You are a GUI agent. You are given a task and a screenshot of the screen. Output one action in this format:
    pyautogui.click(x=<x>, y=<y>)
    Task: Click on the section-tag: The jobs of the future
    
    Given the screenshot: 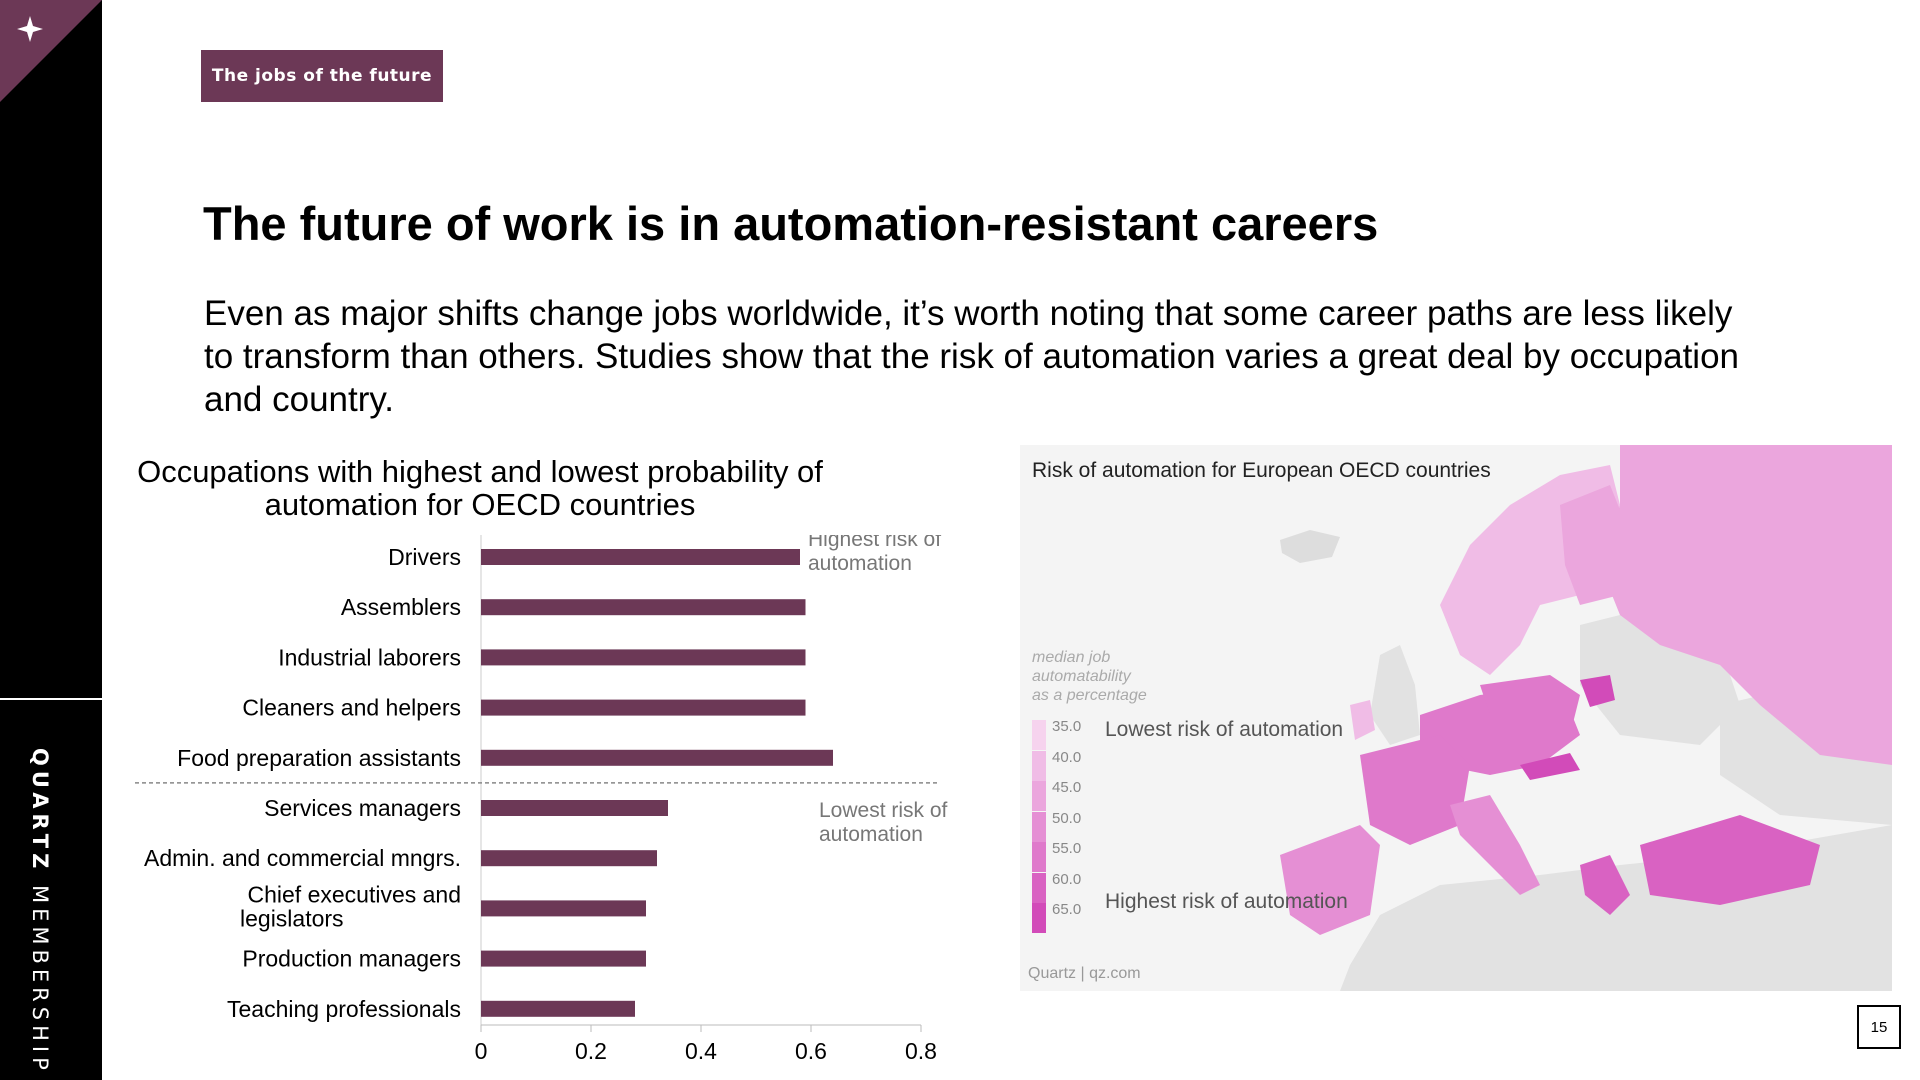 What is the action you would take?
    pyautogui.click(x=322, y=76)
    